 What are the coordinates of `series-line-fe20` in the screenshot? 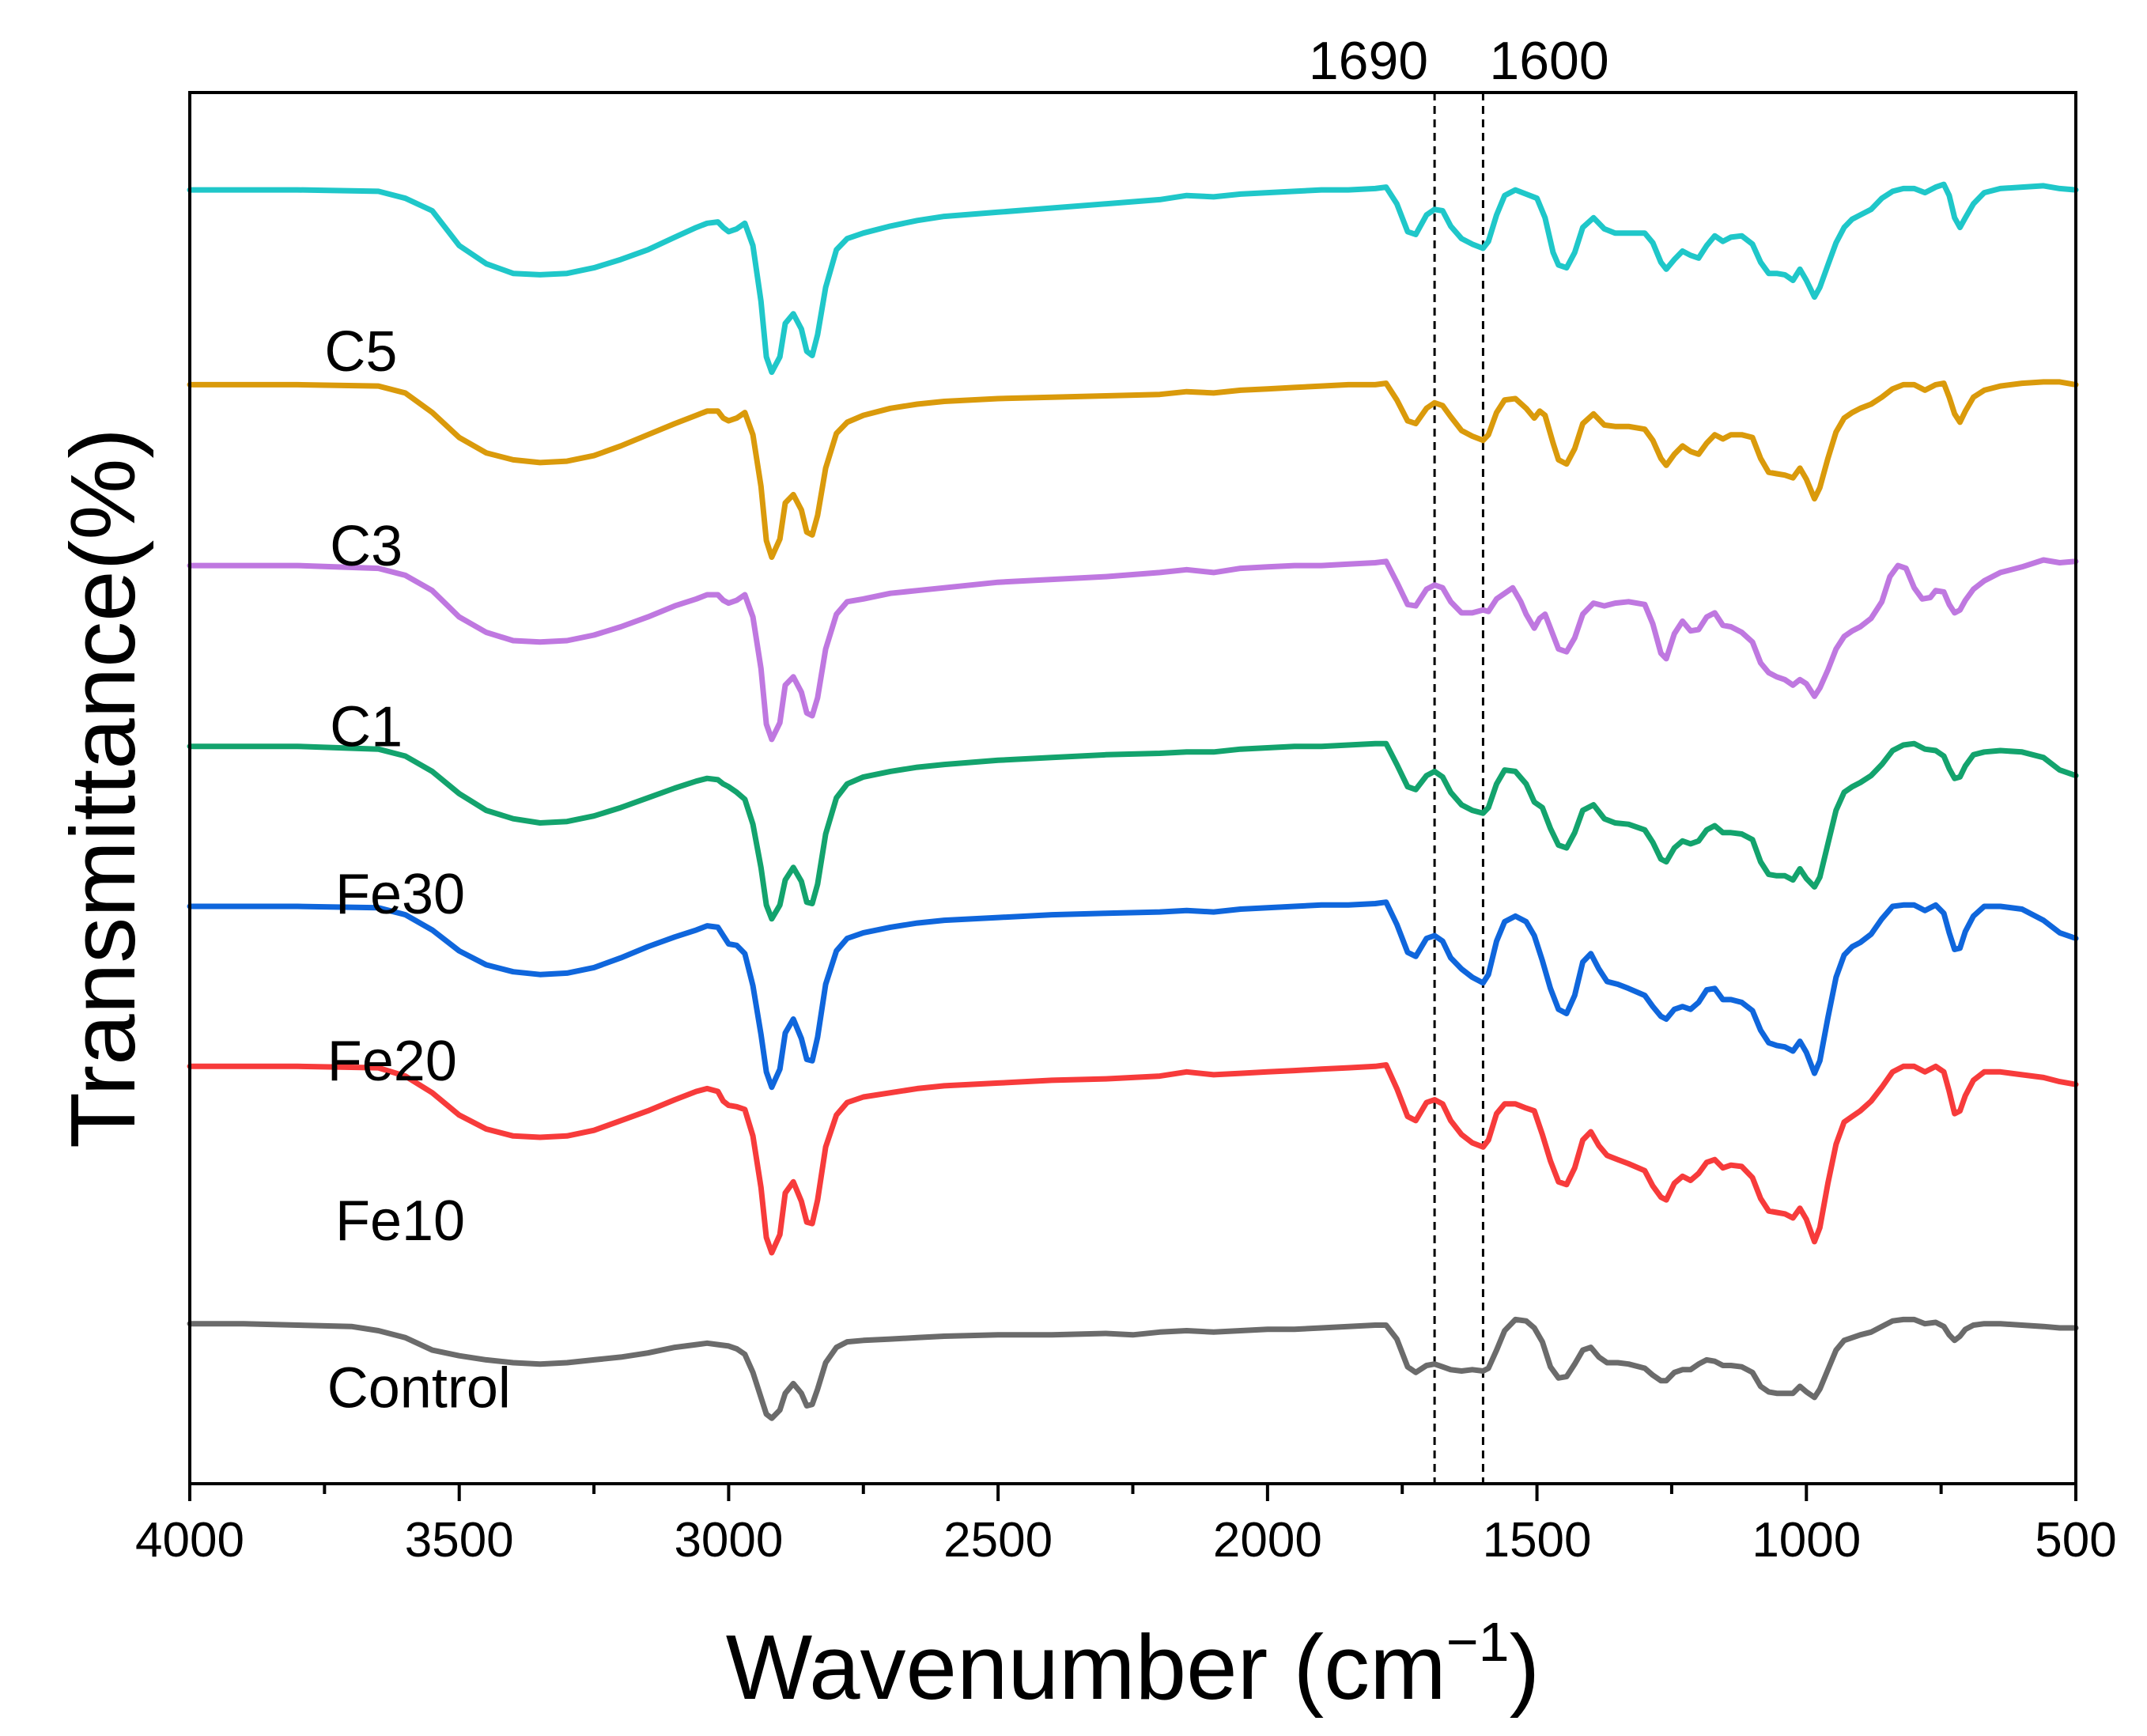 It's located at (1133, 995).